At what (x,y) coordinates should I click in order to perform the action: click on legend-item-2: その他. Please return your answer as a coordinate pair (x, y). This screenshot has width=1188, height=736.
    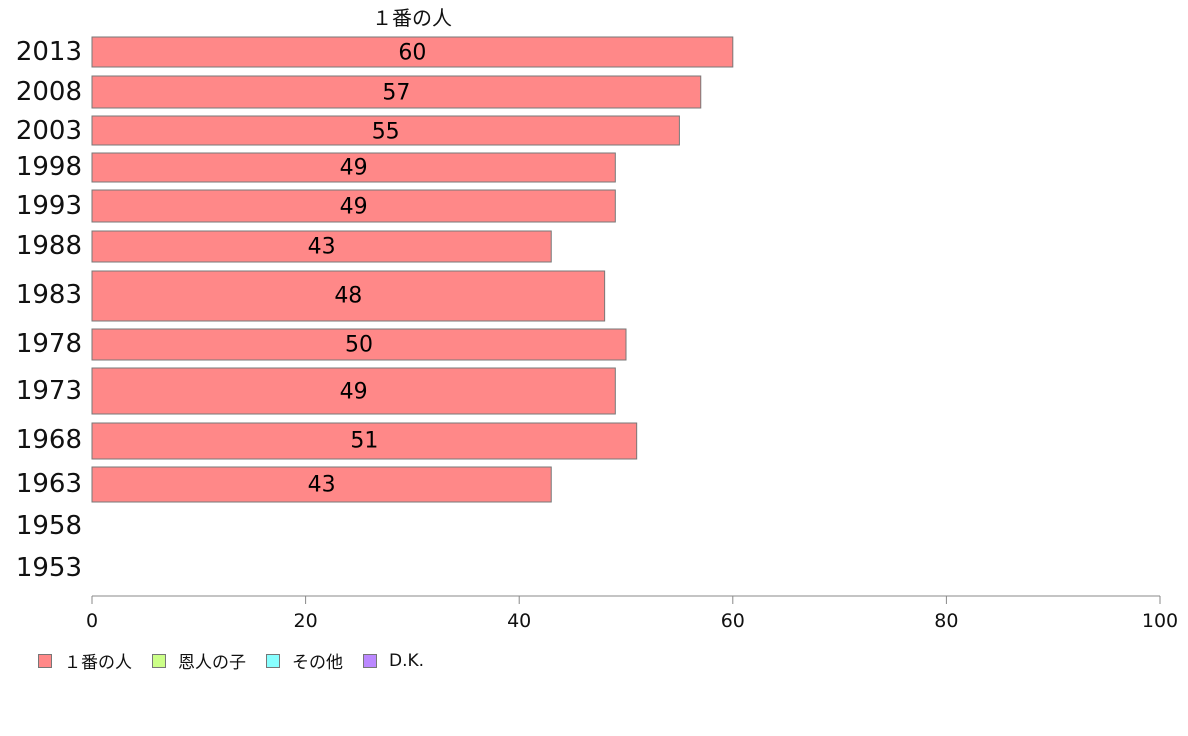
    Looking at the image, I should click on (304, 660).